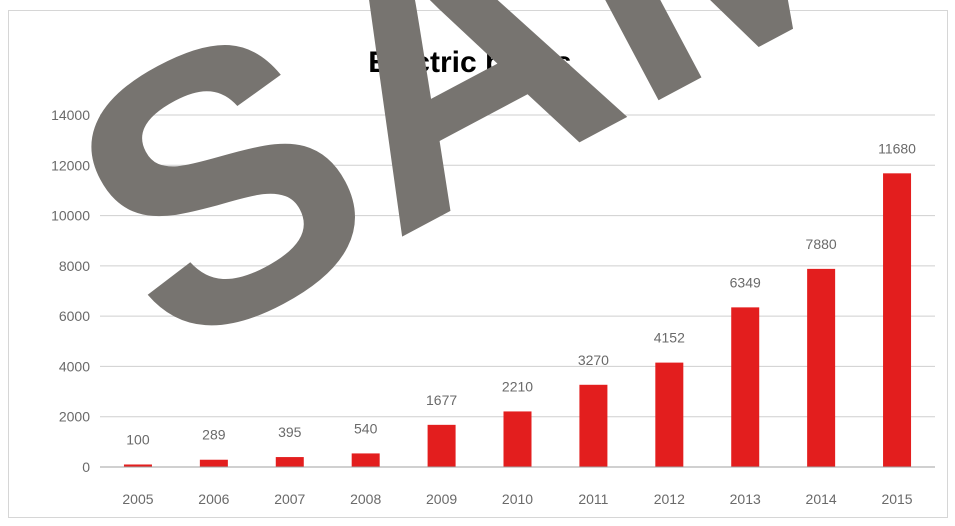 The width and height of the screenshot is (955, 526). Describe the element at coordinates (86, 467) in the screenshot. I see `y-tick-label: 0` at that location.